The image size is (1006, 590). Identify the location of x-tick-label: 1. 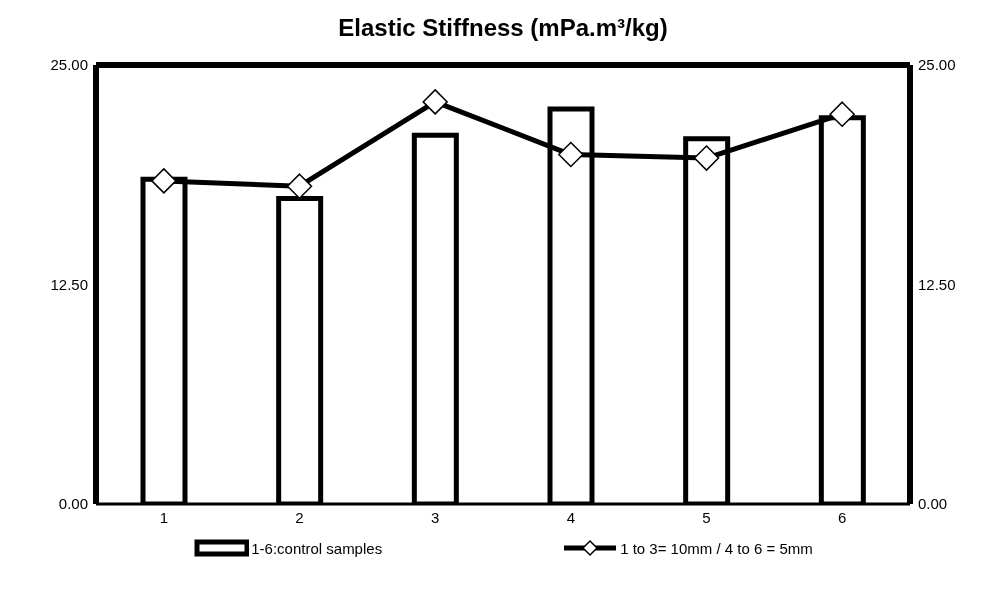
(164, 517).